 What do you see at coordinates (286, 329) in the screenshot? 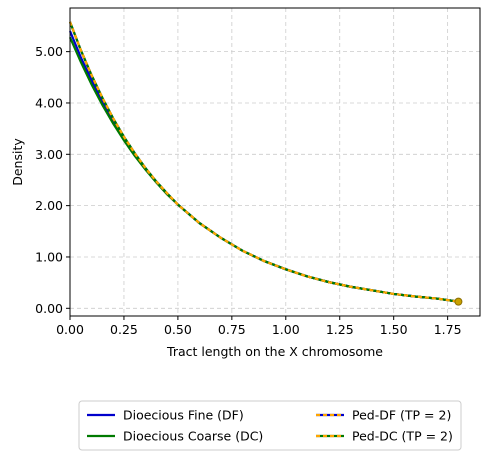
I see `x-tick-label: 1.00` at bounding box center [286, 329].